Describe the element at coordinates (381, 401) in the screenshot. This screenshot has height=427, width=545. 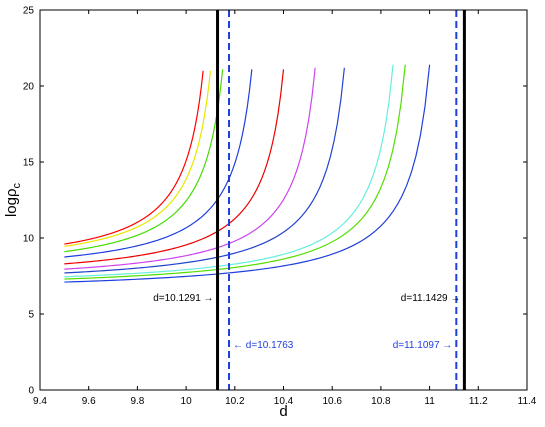
I see `x-tick-label: 10.8` at that location.